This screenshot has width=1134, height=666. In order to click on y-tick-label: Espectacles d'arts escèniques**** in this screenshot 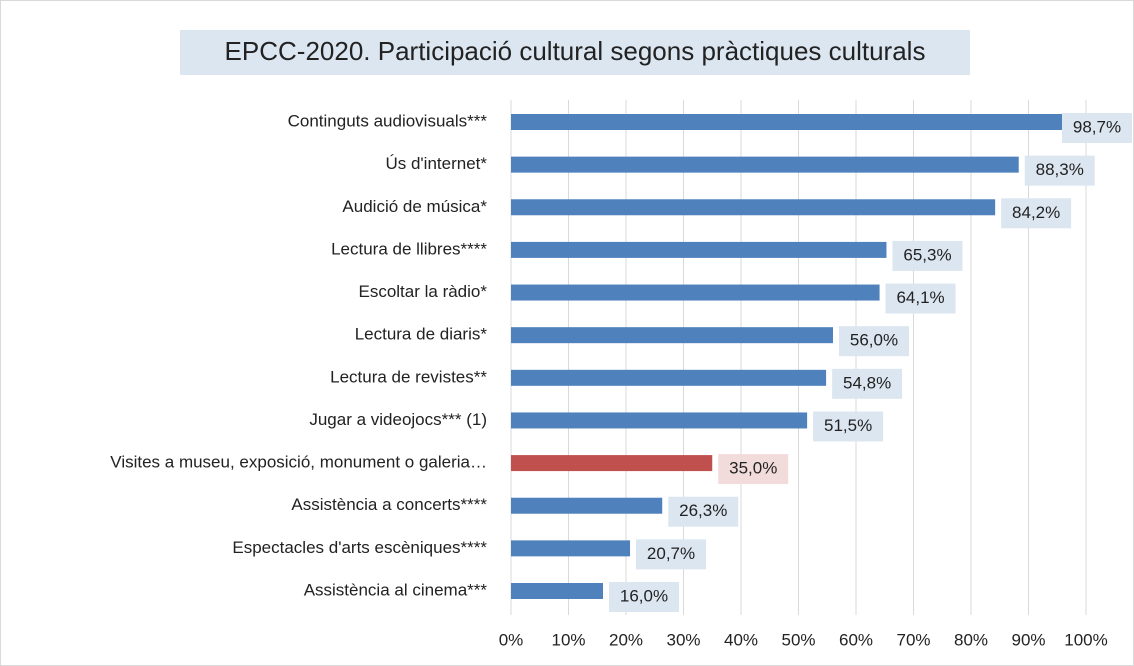, I will do `click(359, 547)`.